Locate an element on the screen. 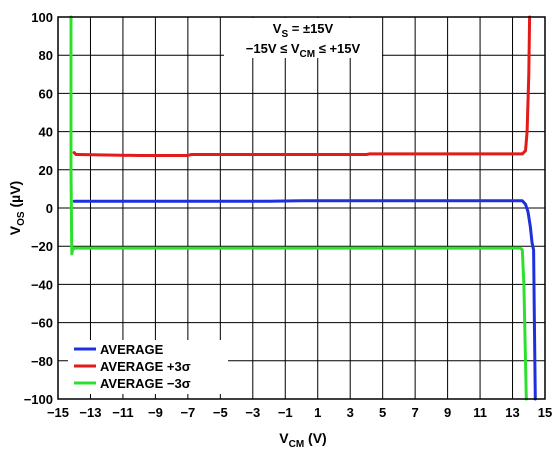  annotation-background is located at coordinates (303, 38).